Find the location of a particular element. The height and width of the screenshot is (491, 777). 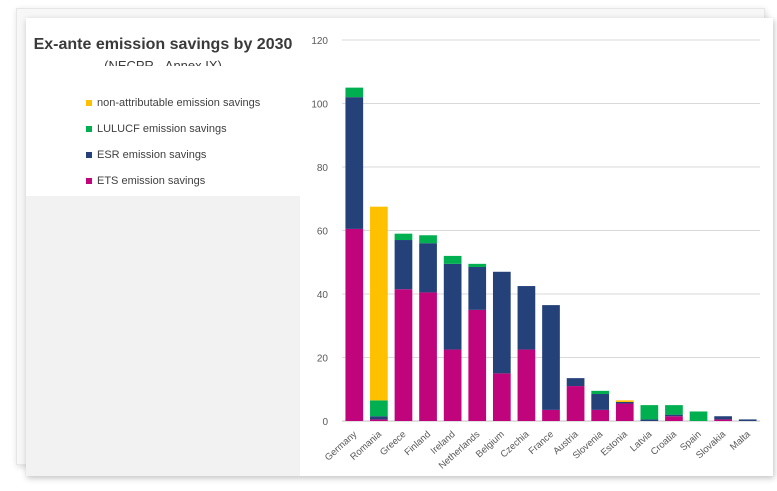

legend-swatch-non-attributable is located at coordinates (89, 103).